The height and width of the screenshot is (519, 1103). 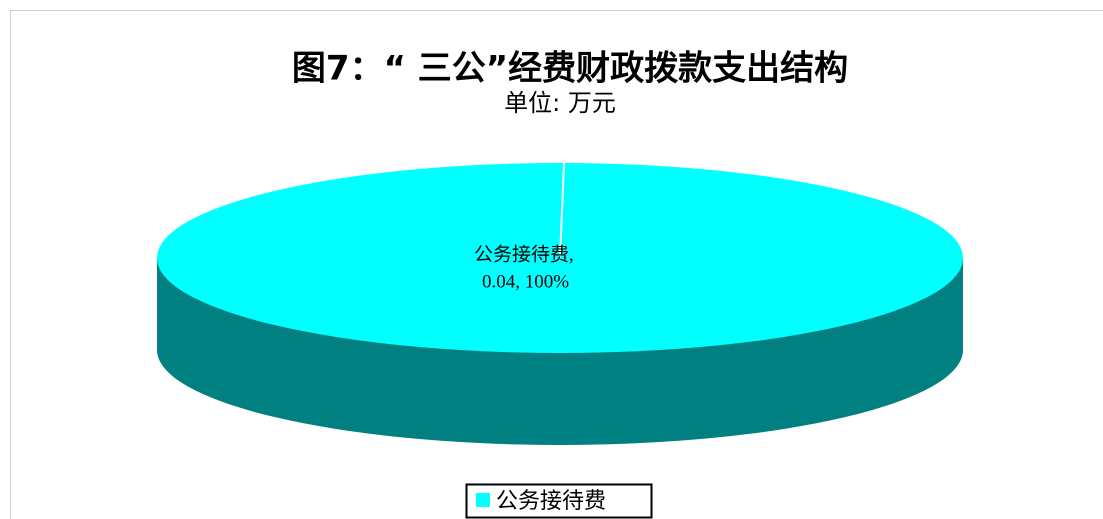 What do you see at coordinates (562, 210) in the screenshot?
I see `slice-edge` at bounding box center [562, 210].